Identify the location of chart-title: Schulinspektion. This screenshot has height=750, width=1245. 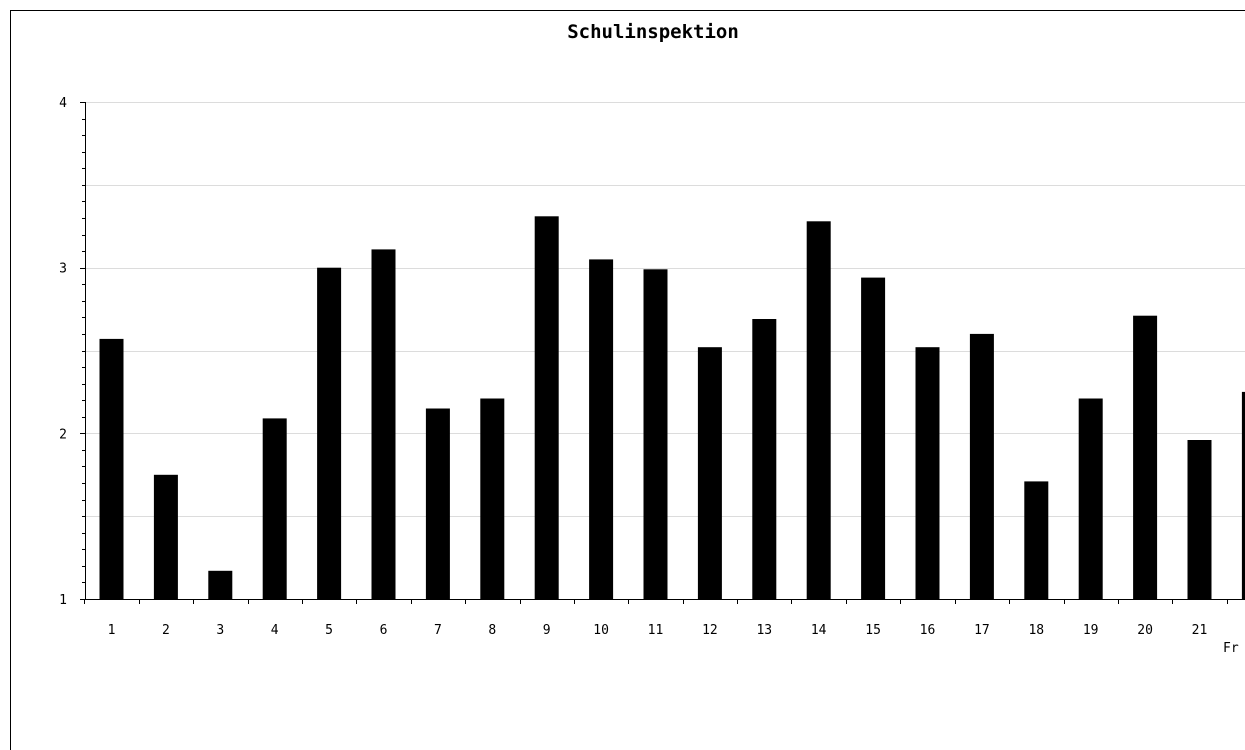
(653, 32).